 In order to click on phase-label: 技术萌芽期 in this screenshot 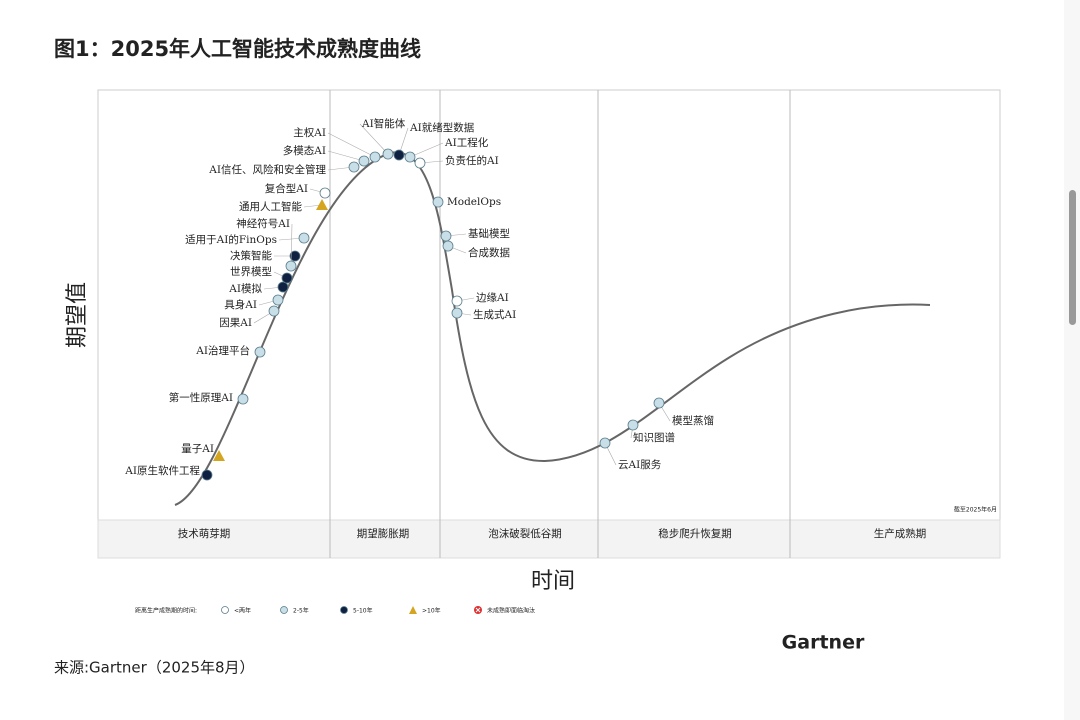, I will do `click(204, 533)`.